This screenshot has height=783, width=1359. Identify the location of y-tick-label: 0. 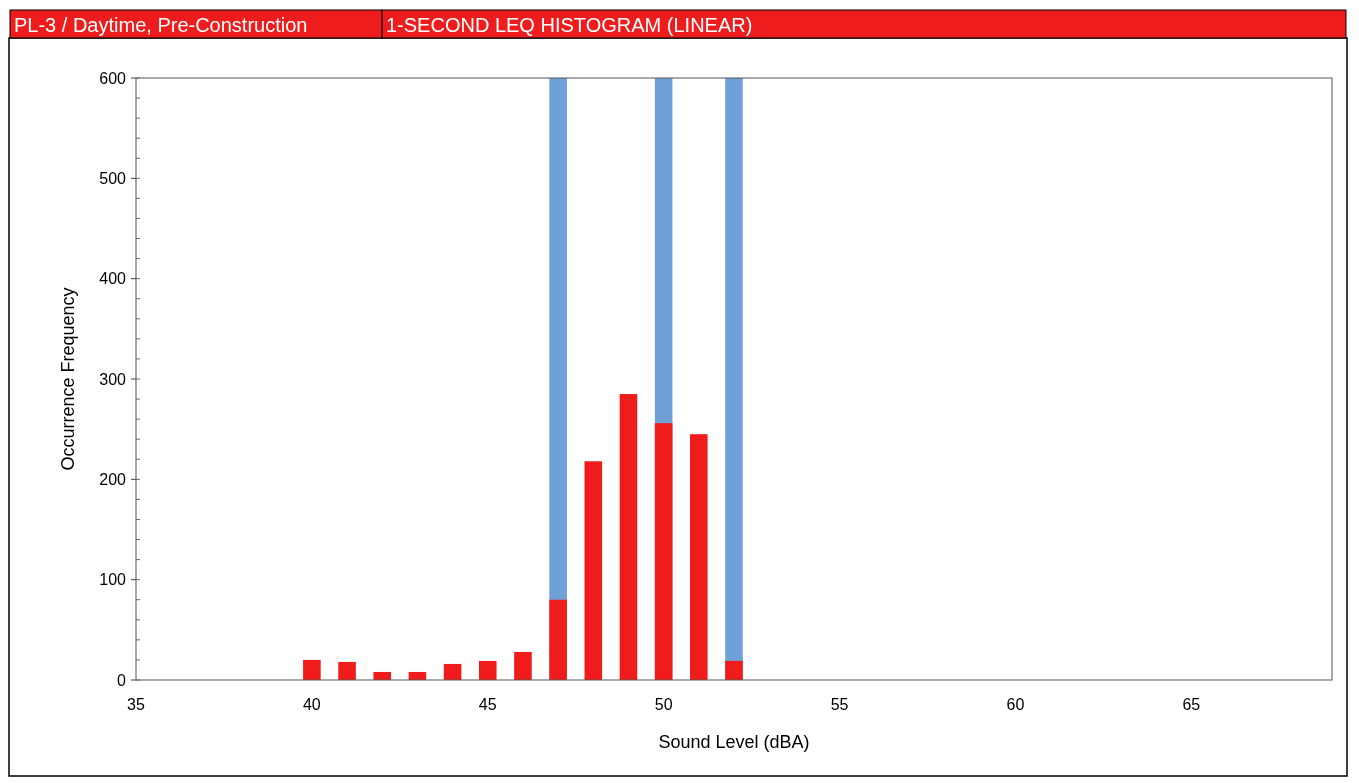
(122, 680).